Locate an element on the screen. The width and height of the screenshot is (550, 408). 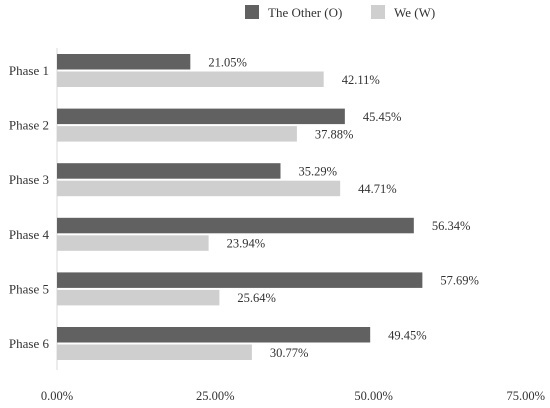
value-label-phase-4-we: 23.94% is located at coordinates (246, 244).